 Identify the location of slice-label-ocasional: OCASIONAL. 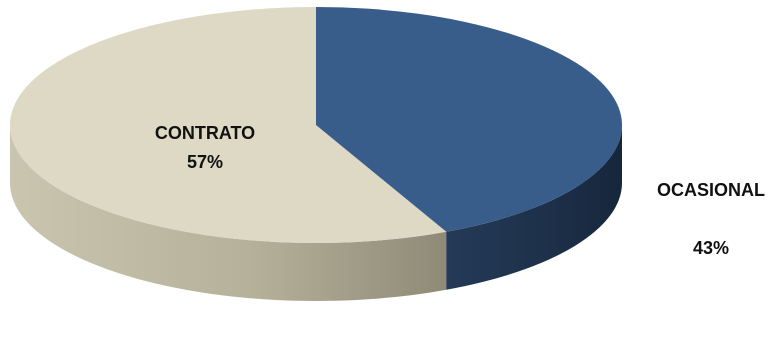
(711, 190).